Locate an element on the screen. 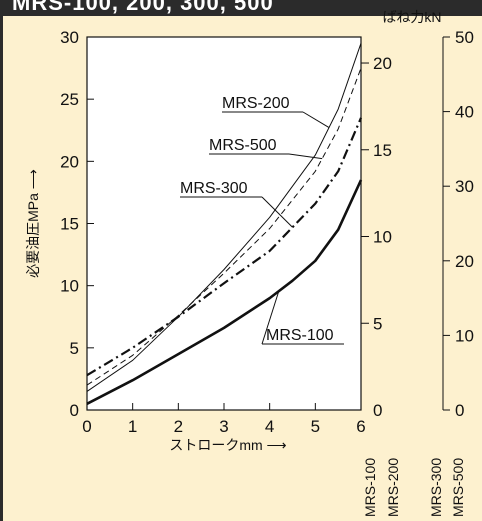  header-bar: MRS-100, 200, 300, 500 is located at coordinates (241, 8).